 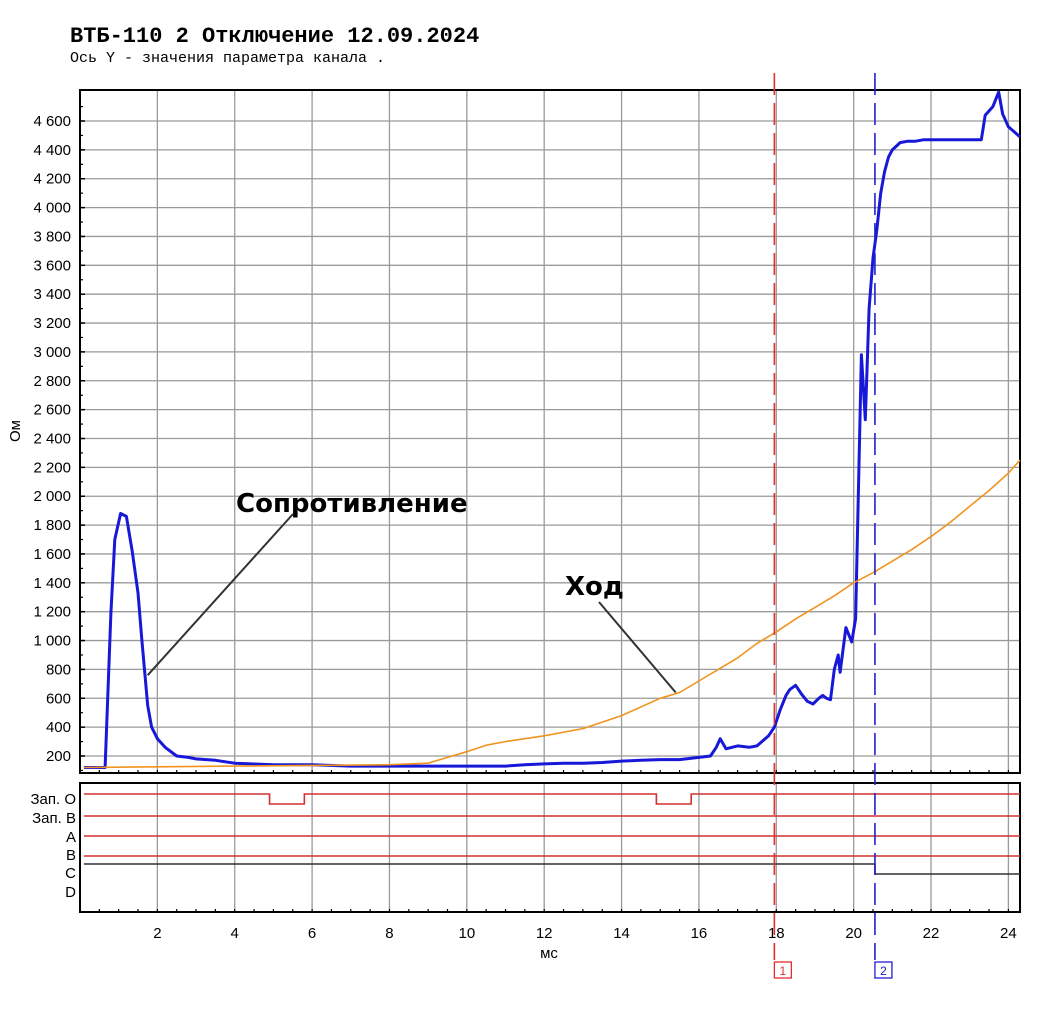 What do you see at coordinates (52, 467) in the screenshot?
I see `y-tick-label: 2 200` at bounding box center [52, 467].